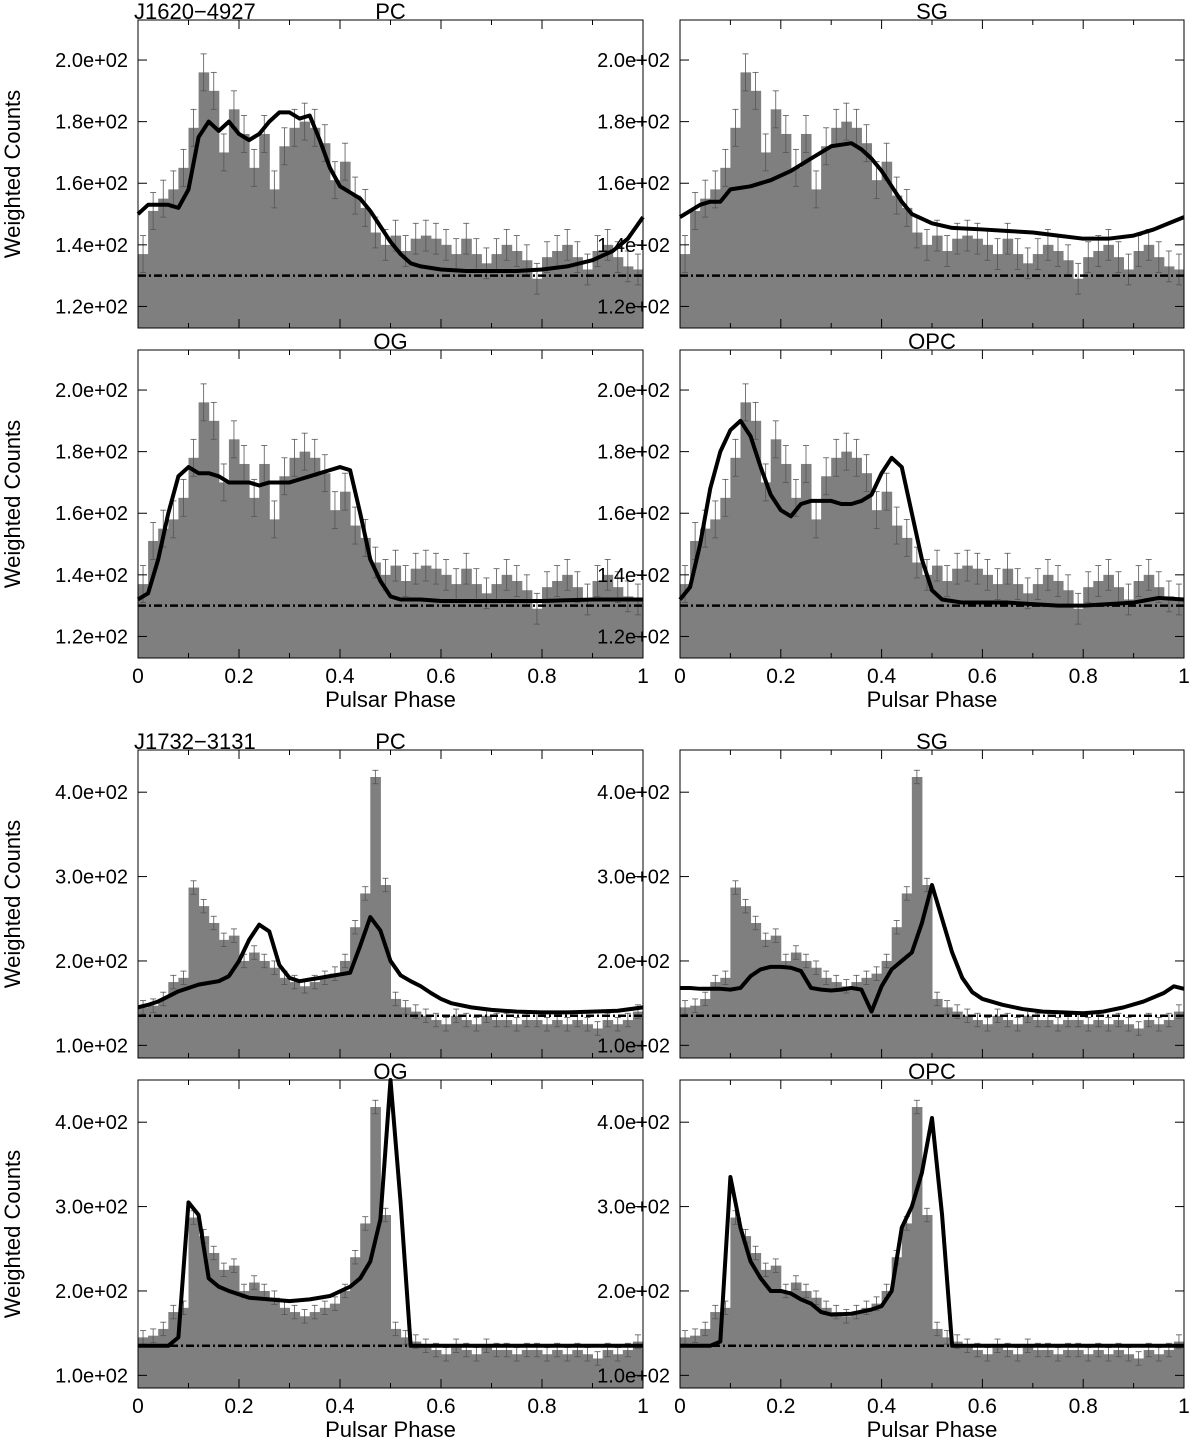 Image resolution: width=1200 pixels, height=1451 pixels. I want to click on panel-J1620−4927-sg: 1.2e+02 1.4e+02 1.6e+02 1.8e+02 2.0e+02 SG, so click(891, 164).